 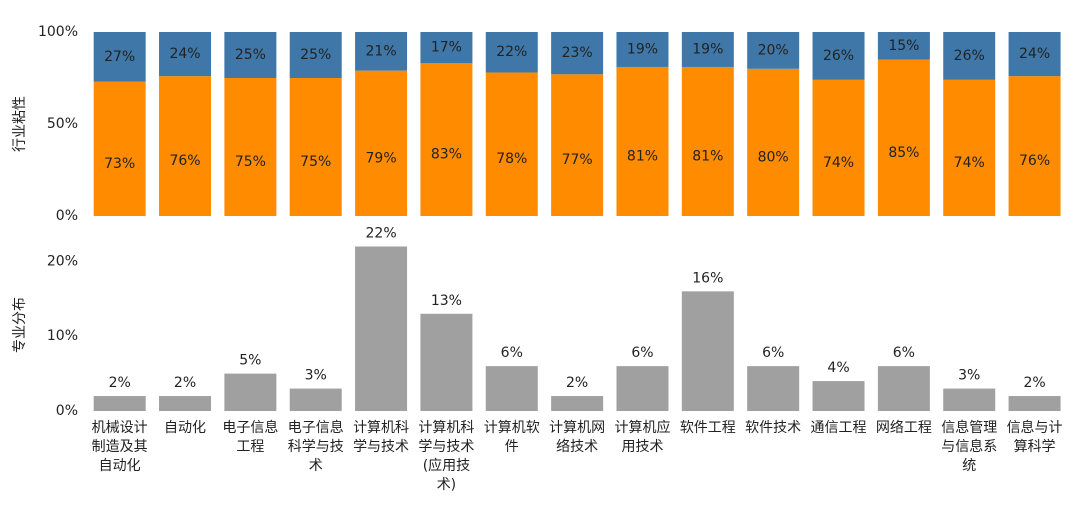 What do you see at coordinates (62, 261) in the screenshot?
I see `y-tick-label: 20%` at bounding box center [62, 261].